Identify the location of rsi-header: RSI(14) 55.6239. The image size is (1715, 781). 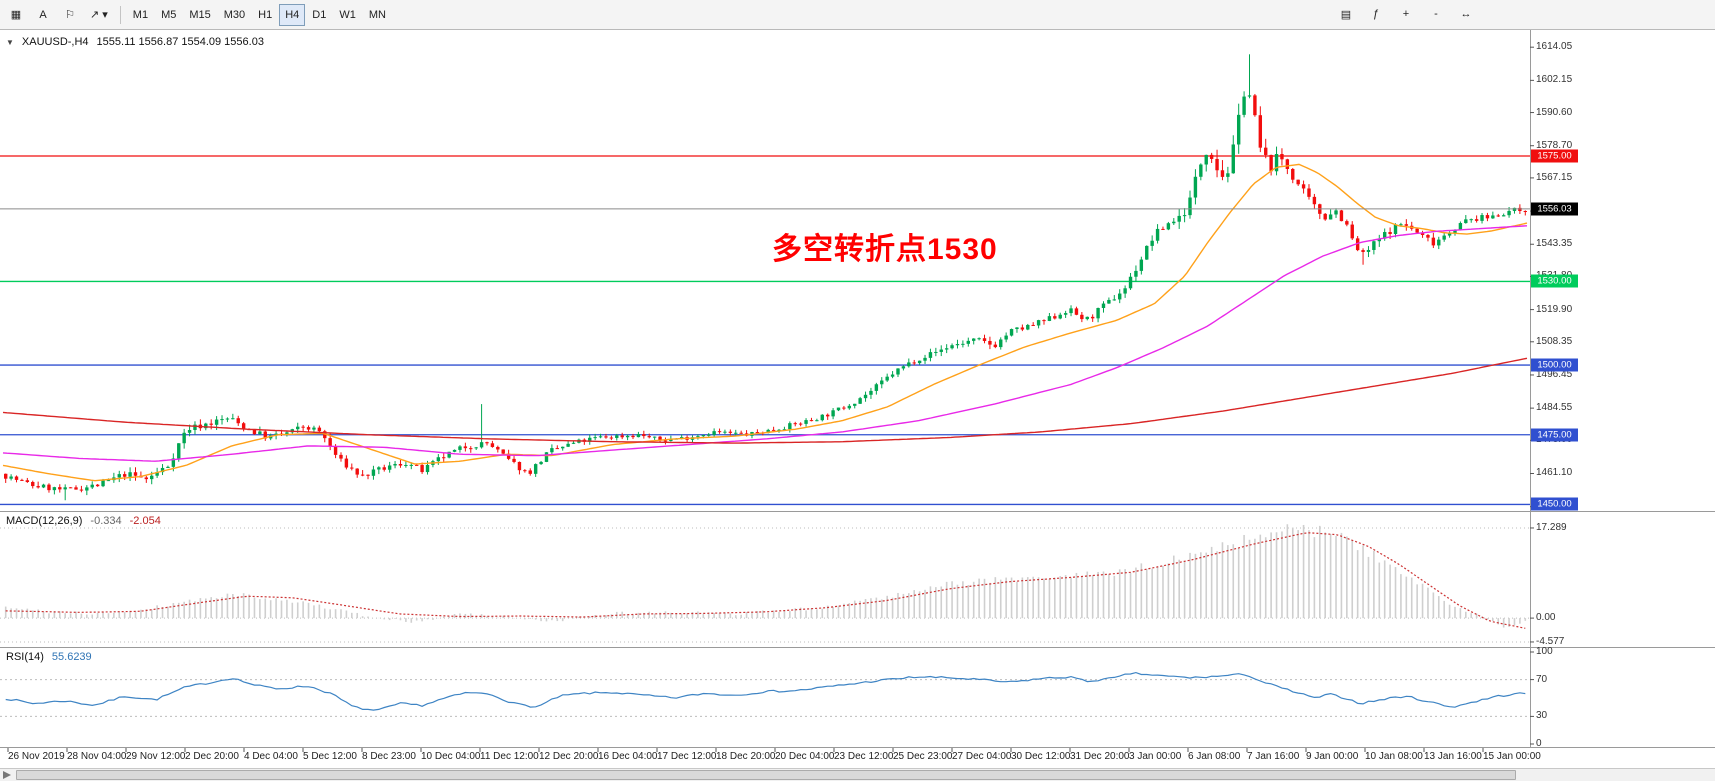
(49, 657).